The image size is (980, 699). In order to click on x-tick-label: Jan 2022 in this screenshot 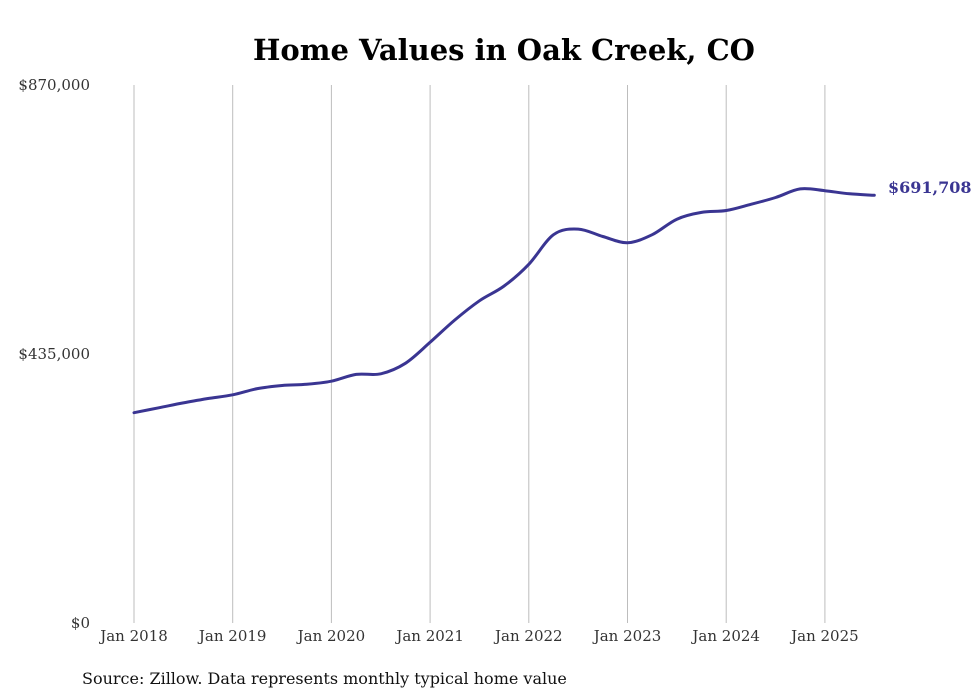, I will do `click(528, 636)`.